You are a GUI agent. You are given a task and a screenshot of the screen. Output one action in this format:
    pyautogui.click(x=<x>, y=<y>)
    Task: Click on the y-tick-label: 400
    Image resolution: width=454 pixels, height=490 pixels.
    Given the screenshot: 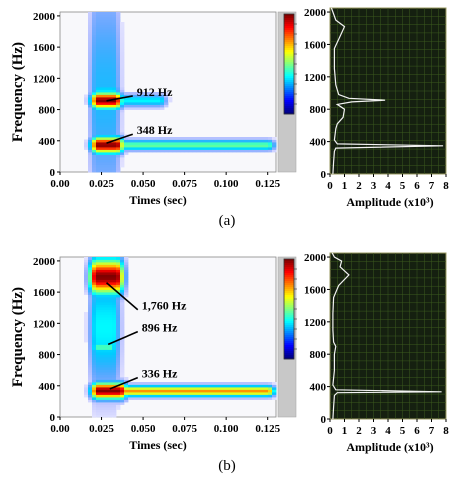 What is the action you would take?
    pyautogui.click(x=318, y=143)
    